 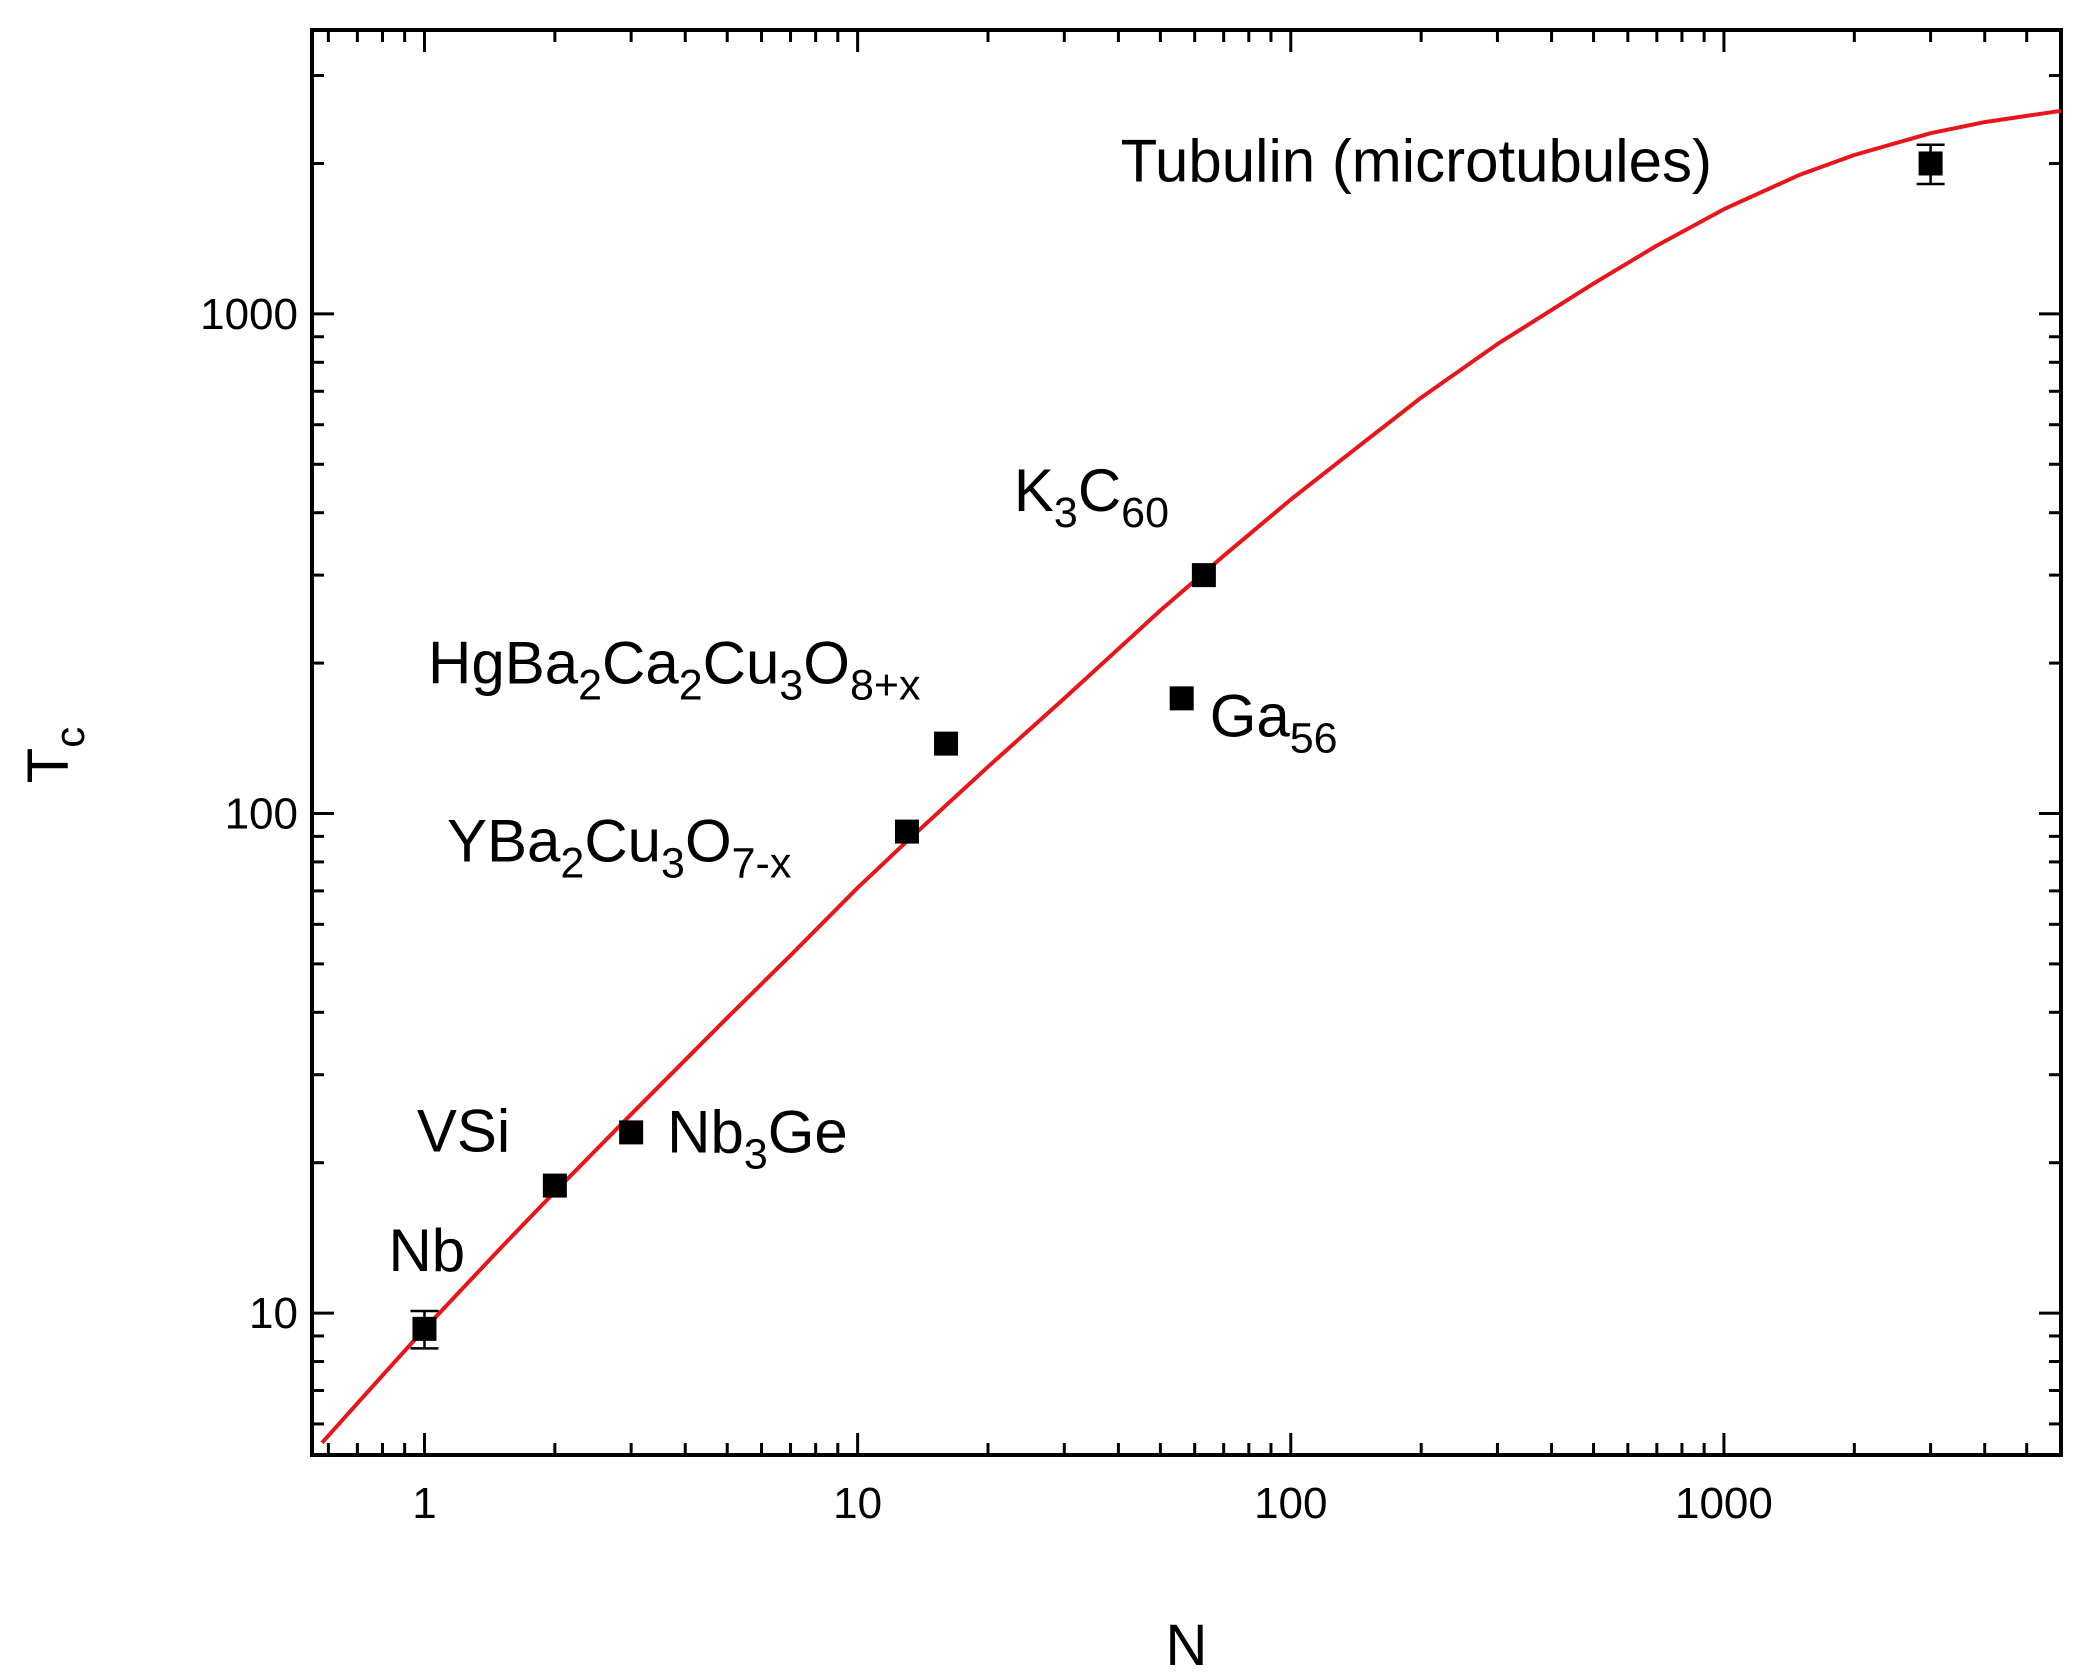 I want to click on label-text: Ga, so click(x=1250, y=715).